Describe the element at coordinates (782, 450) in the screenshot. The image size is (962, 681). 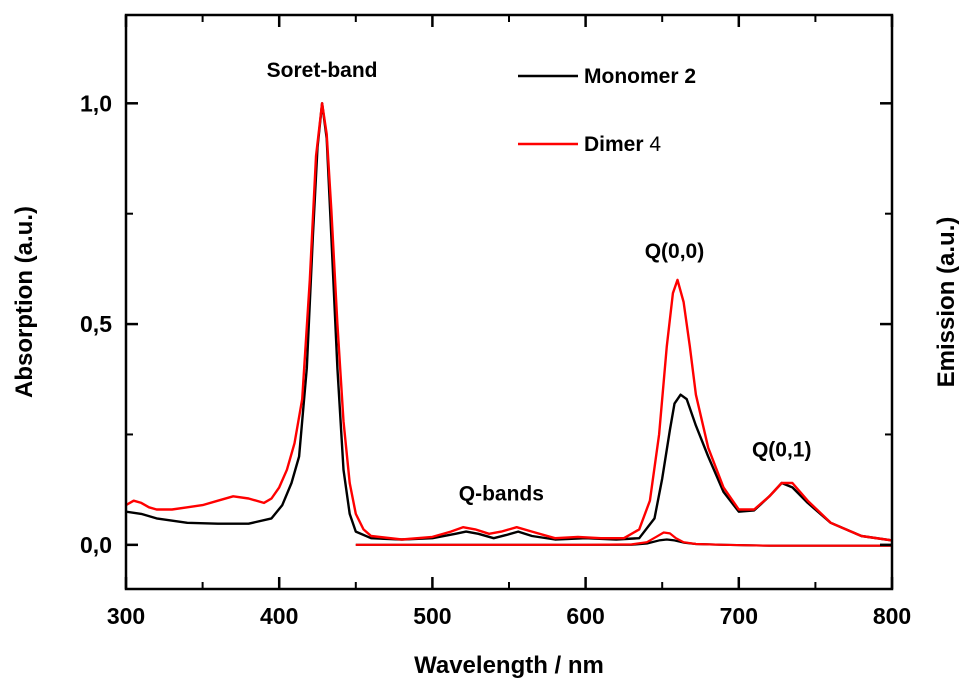
I see `peak-annotation: Q(0,1)` at that location.